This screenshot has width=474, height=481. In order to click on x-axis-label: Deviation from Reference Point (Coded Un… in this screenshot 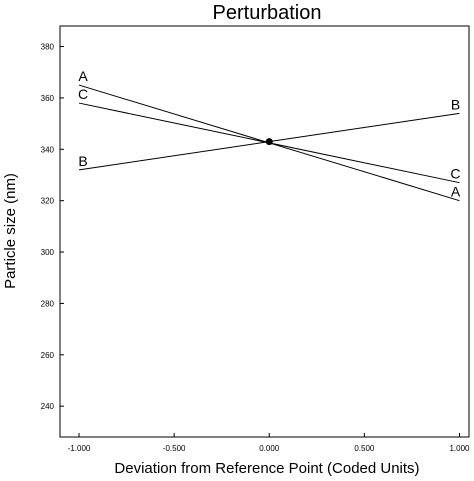, I will do `click(266, 468)`.